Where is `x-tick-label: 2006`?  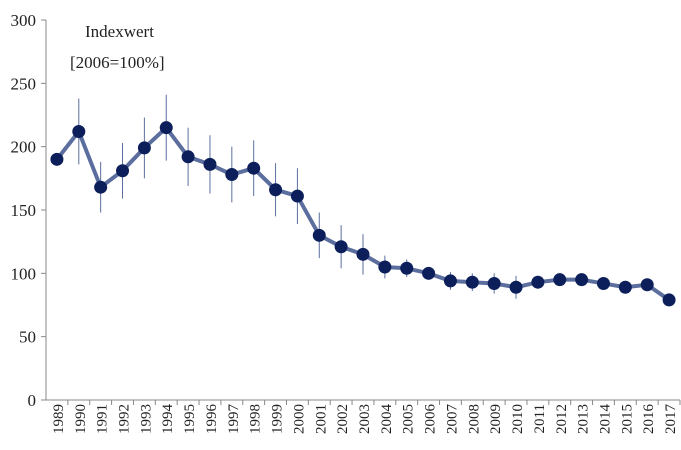
x-tick-label: 2006 is located at coordinates (431, 419).